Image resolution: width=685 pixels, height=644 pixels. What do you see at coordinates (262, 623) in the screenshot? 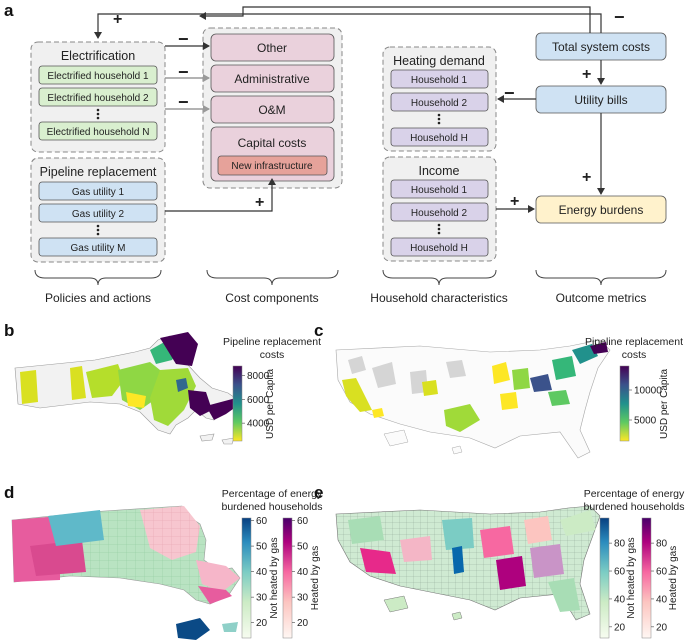
I see `panel-d-left-tick-label-0: 20` at bounding box center [262, 623].